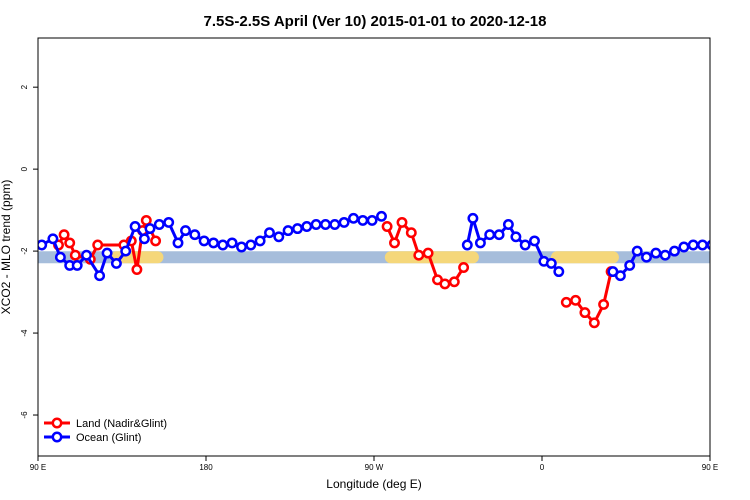 The width and height of the screenshot is (750, 500). Describe the element at coordinates (24, 168) in the screenshot. I see `y-tick-label: 0` at that location.